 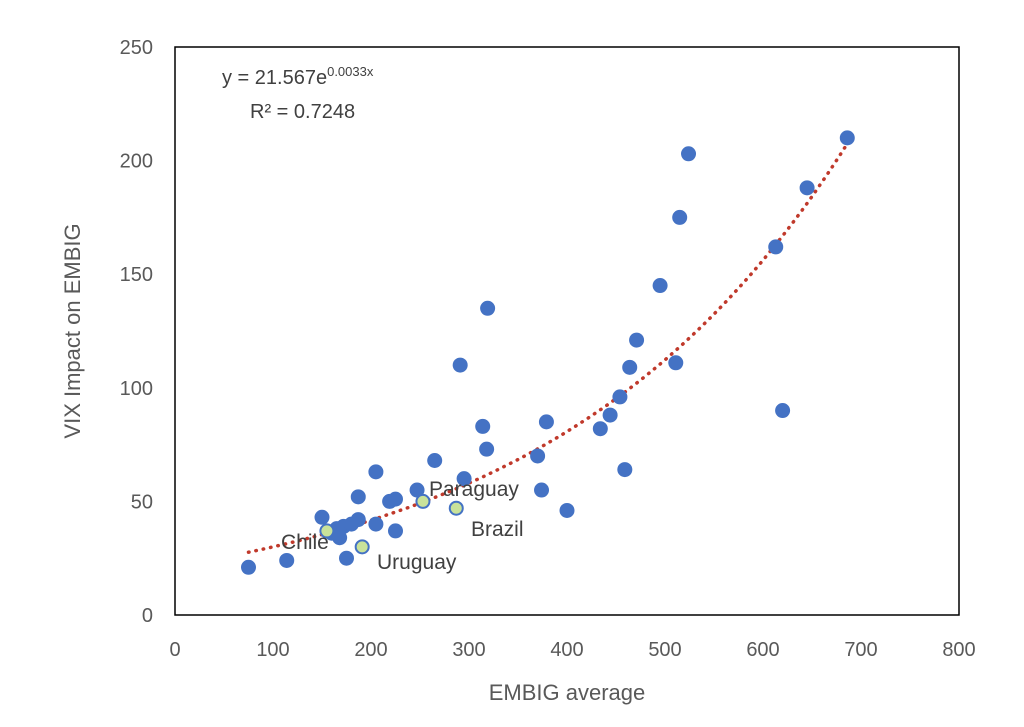 I want to click on y-tick-label: 50, so click(x=142, y=502).